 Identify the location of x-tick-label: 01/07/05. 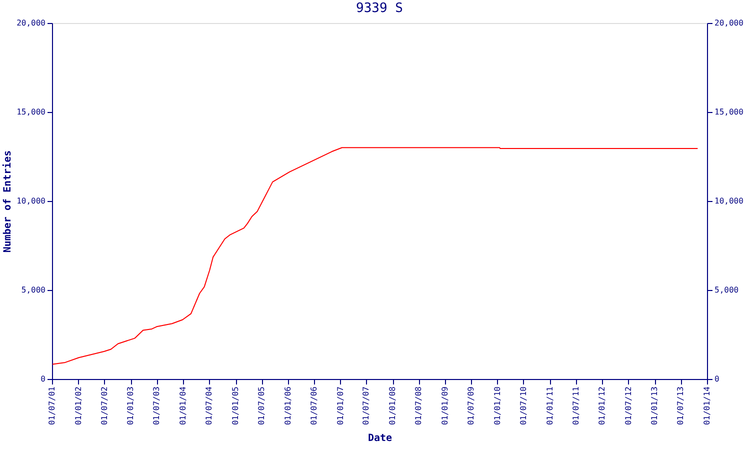
(261, 406).